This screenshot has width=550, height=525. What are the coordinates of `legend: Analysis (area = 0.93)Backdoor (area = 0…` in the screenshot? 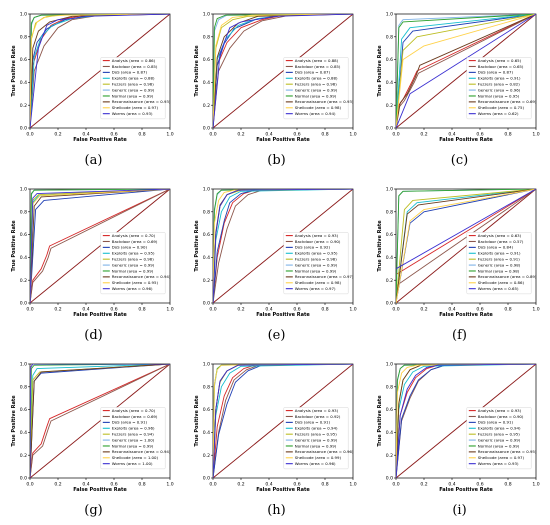 It's located at (318, 263).